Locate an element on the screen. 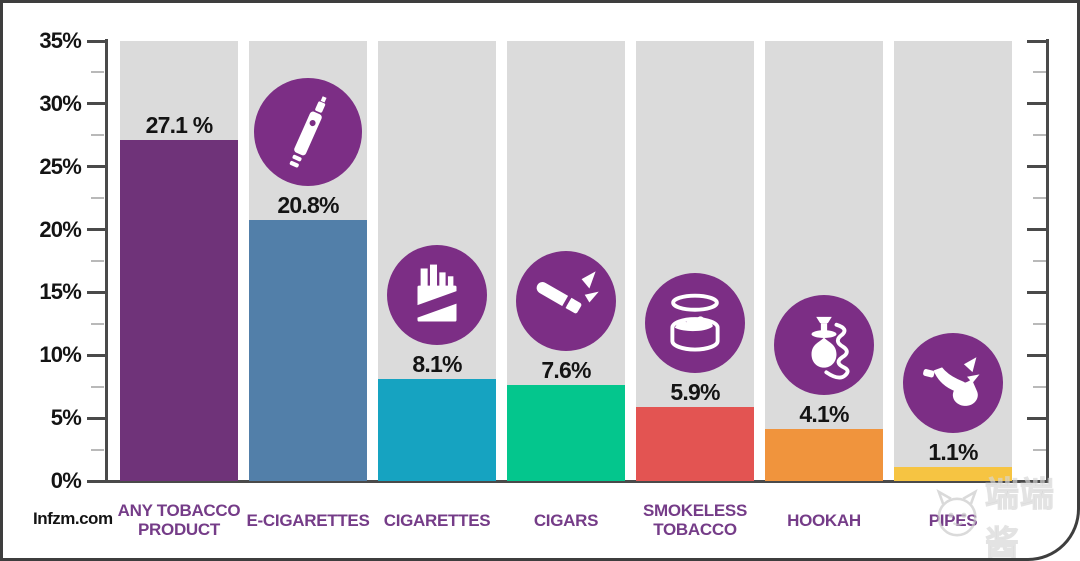 This screenshot has width=1080, height=561. bar-cigars is located at coordinates (566, 433).